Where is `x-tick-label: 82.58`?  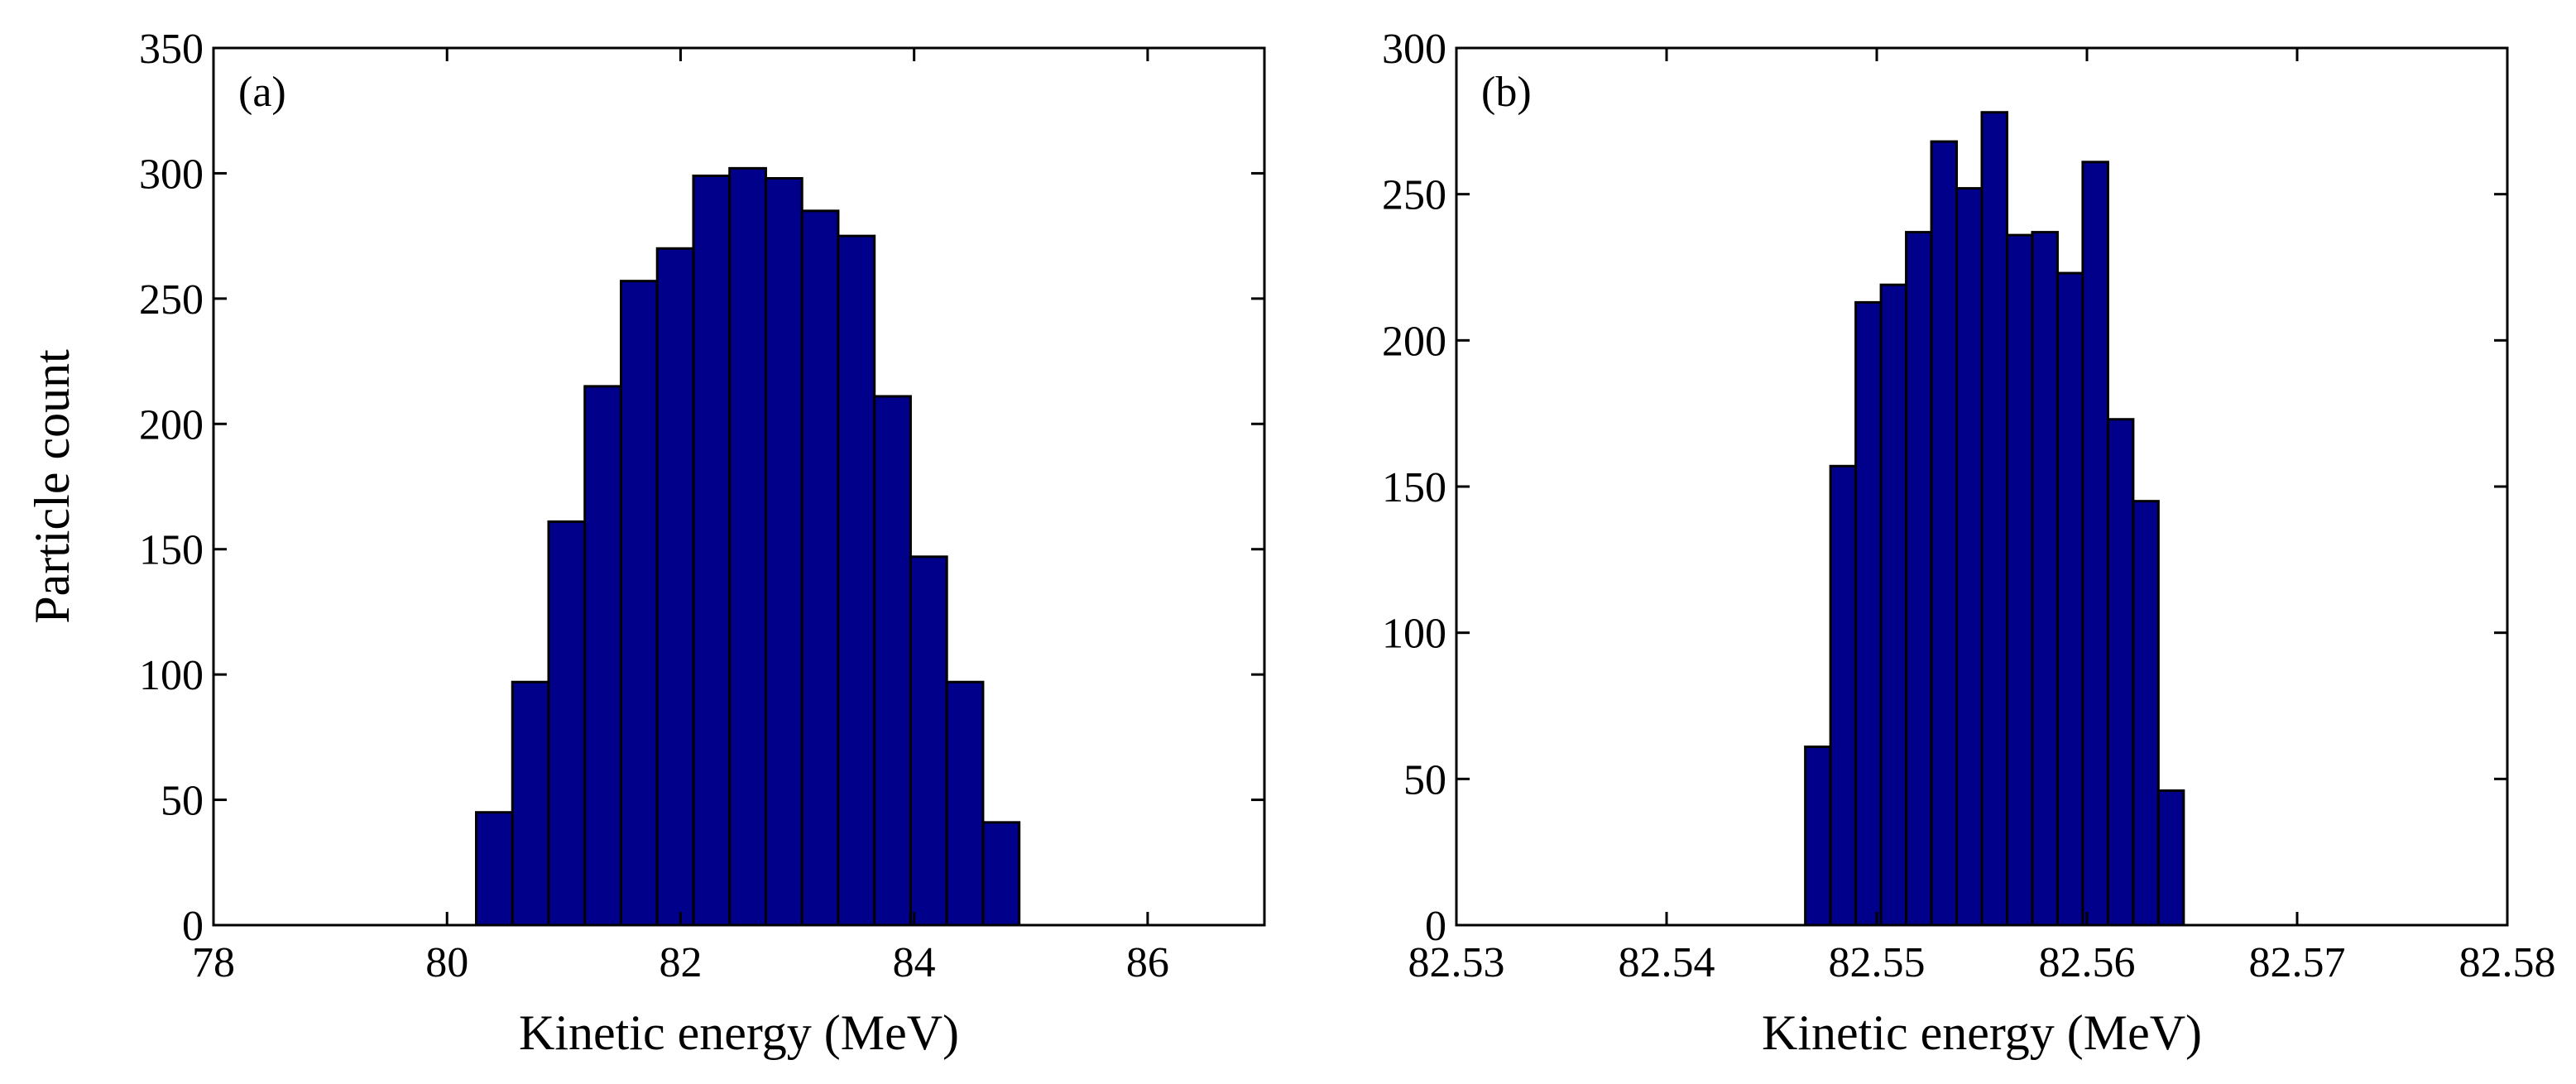 x-tick-label: 82.58 is located at coordinates (2508, 962).